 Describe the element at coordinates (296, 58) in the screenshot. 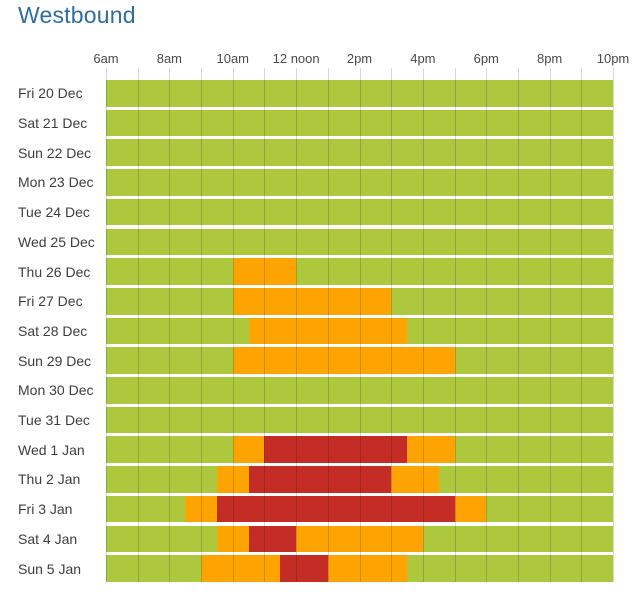

I see `axis-tick-label: 12 noon` at that location.